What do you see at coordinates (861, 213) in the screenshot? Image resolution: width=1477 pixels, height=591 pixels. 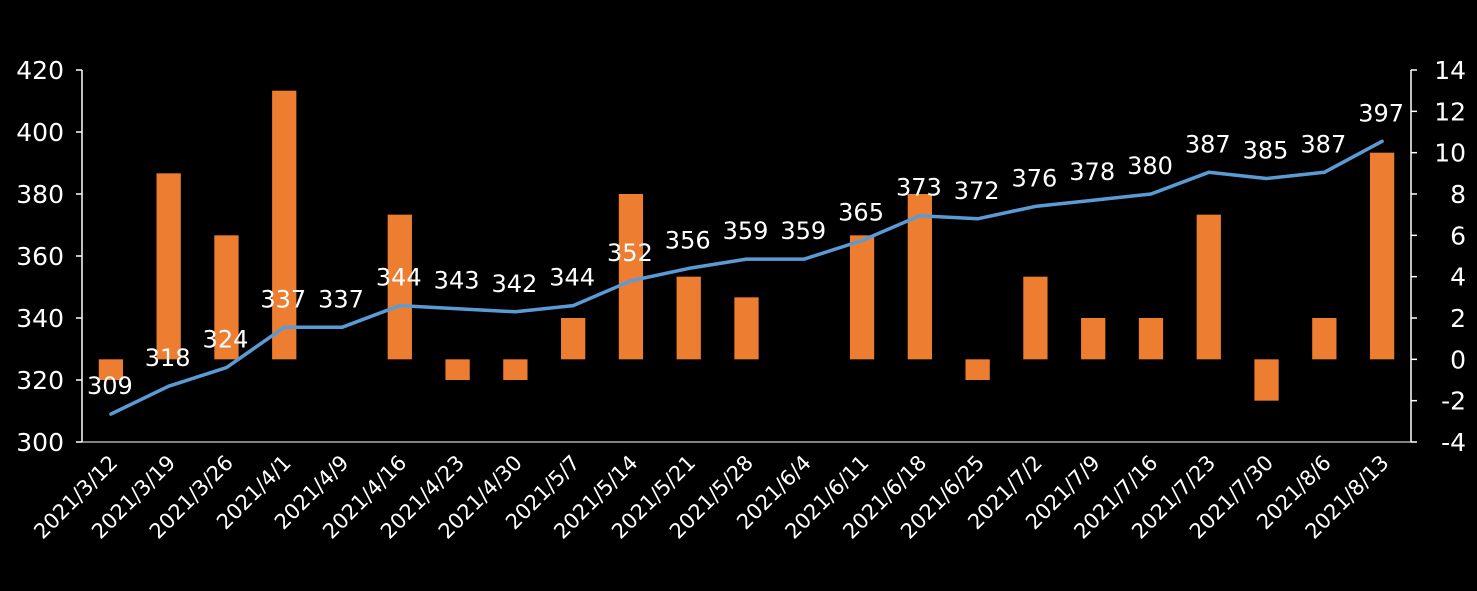 I see `line-value-label: 365` at bounding box center [861, 213].